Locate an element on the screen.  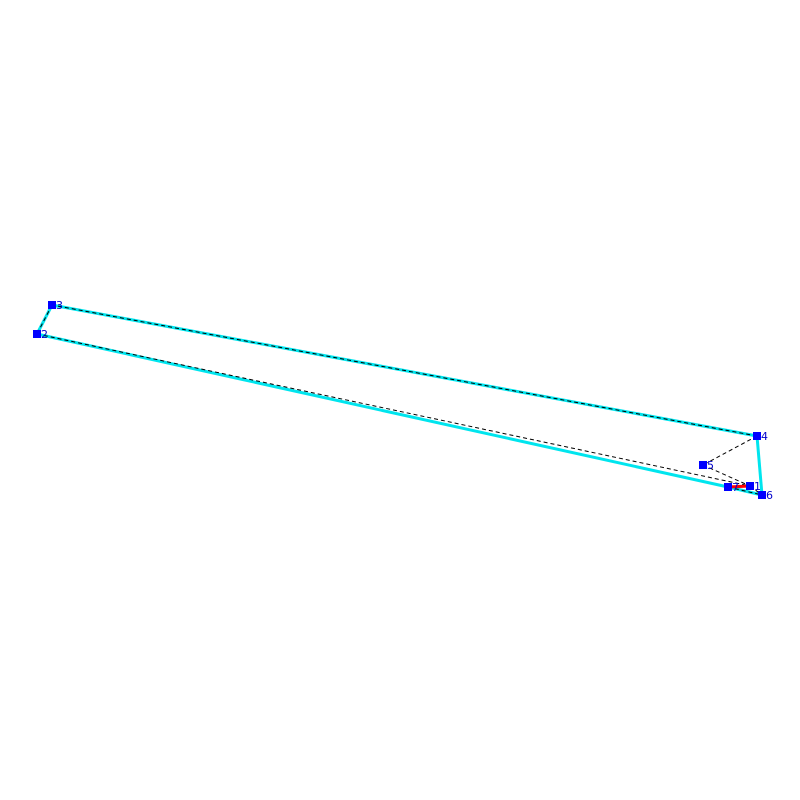
vertex-label-5: 5 is located at coordinates (710, 465).